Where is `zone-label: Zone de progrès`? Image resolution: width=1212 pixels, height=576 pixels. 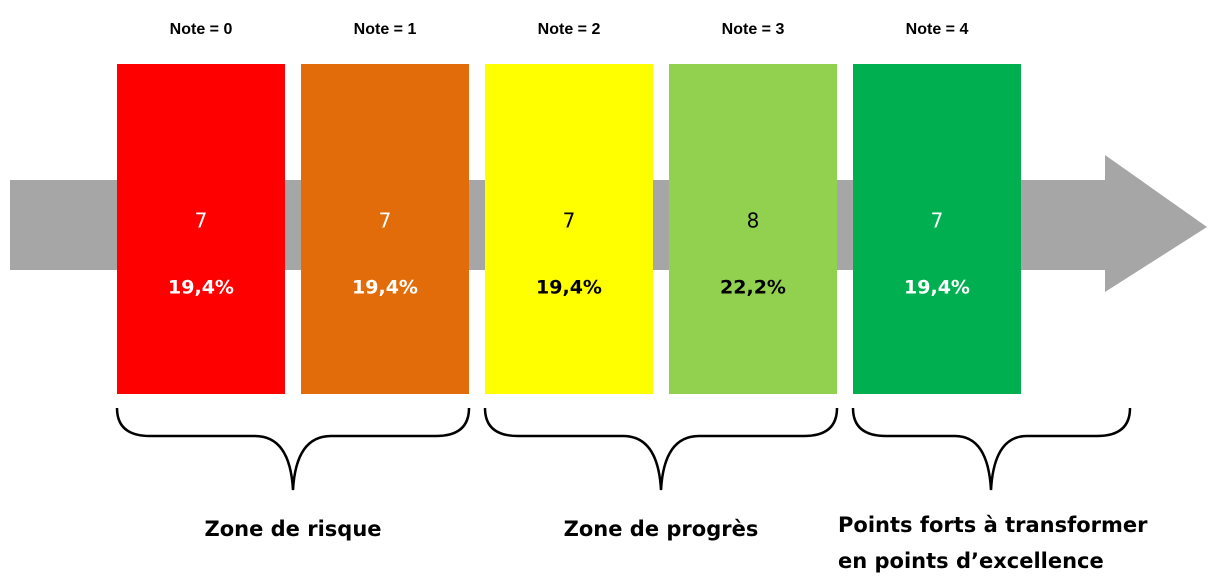
zone-label: Zone de progrès is located at coordinates (661, 529).